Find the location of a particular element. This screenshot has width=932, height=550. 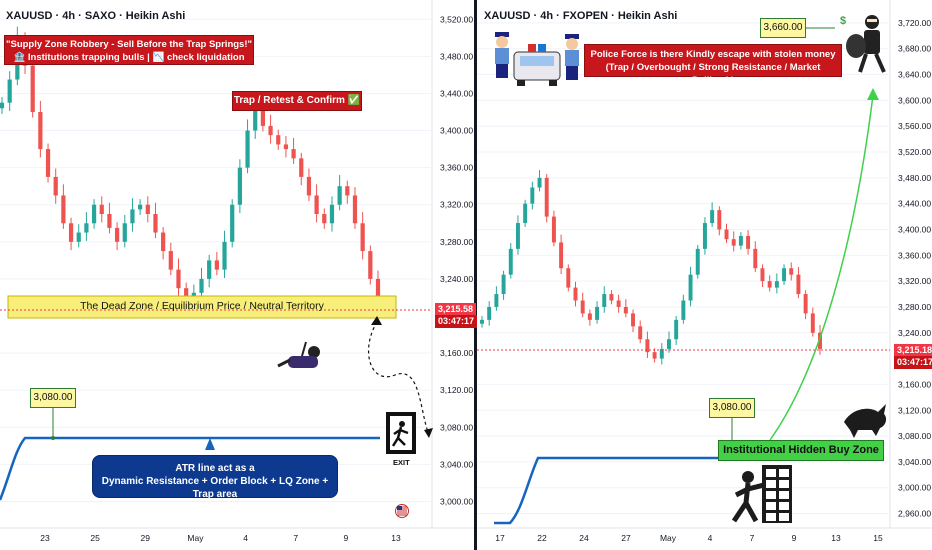

police-officer-icon is located at coordinates (572, 57).